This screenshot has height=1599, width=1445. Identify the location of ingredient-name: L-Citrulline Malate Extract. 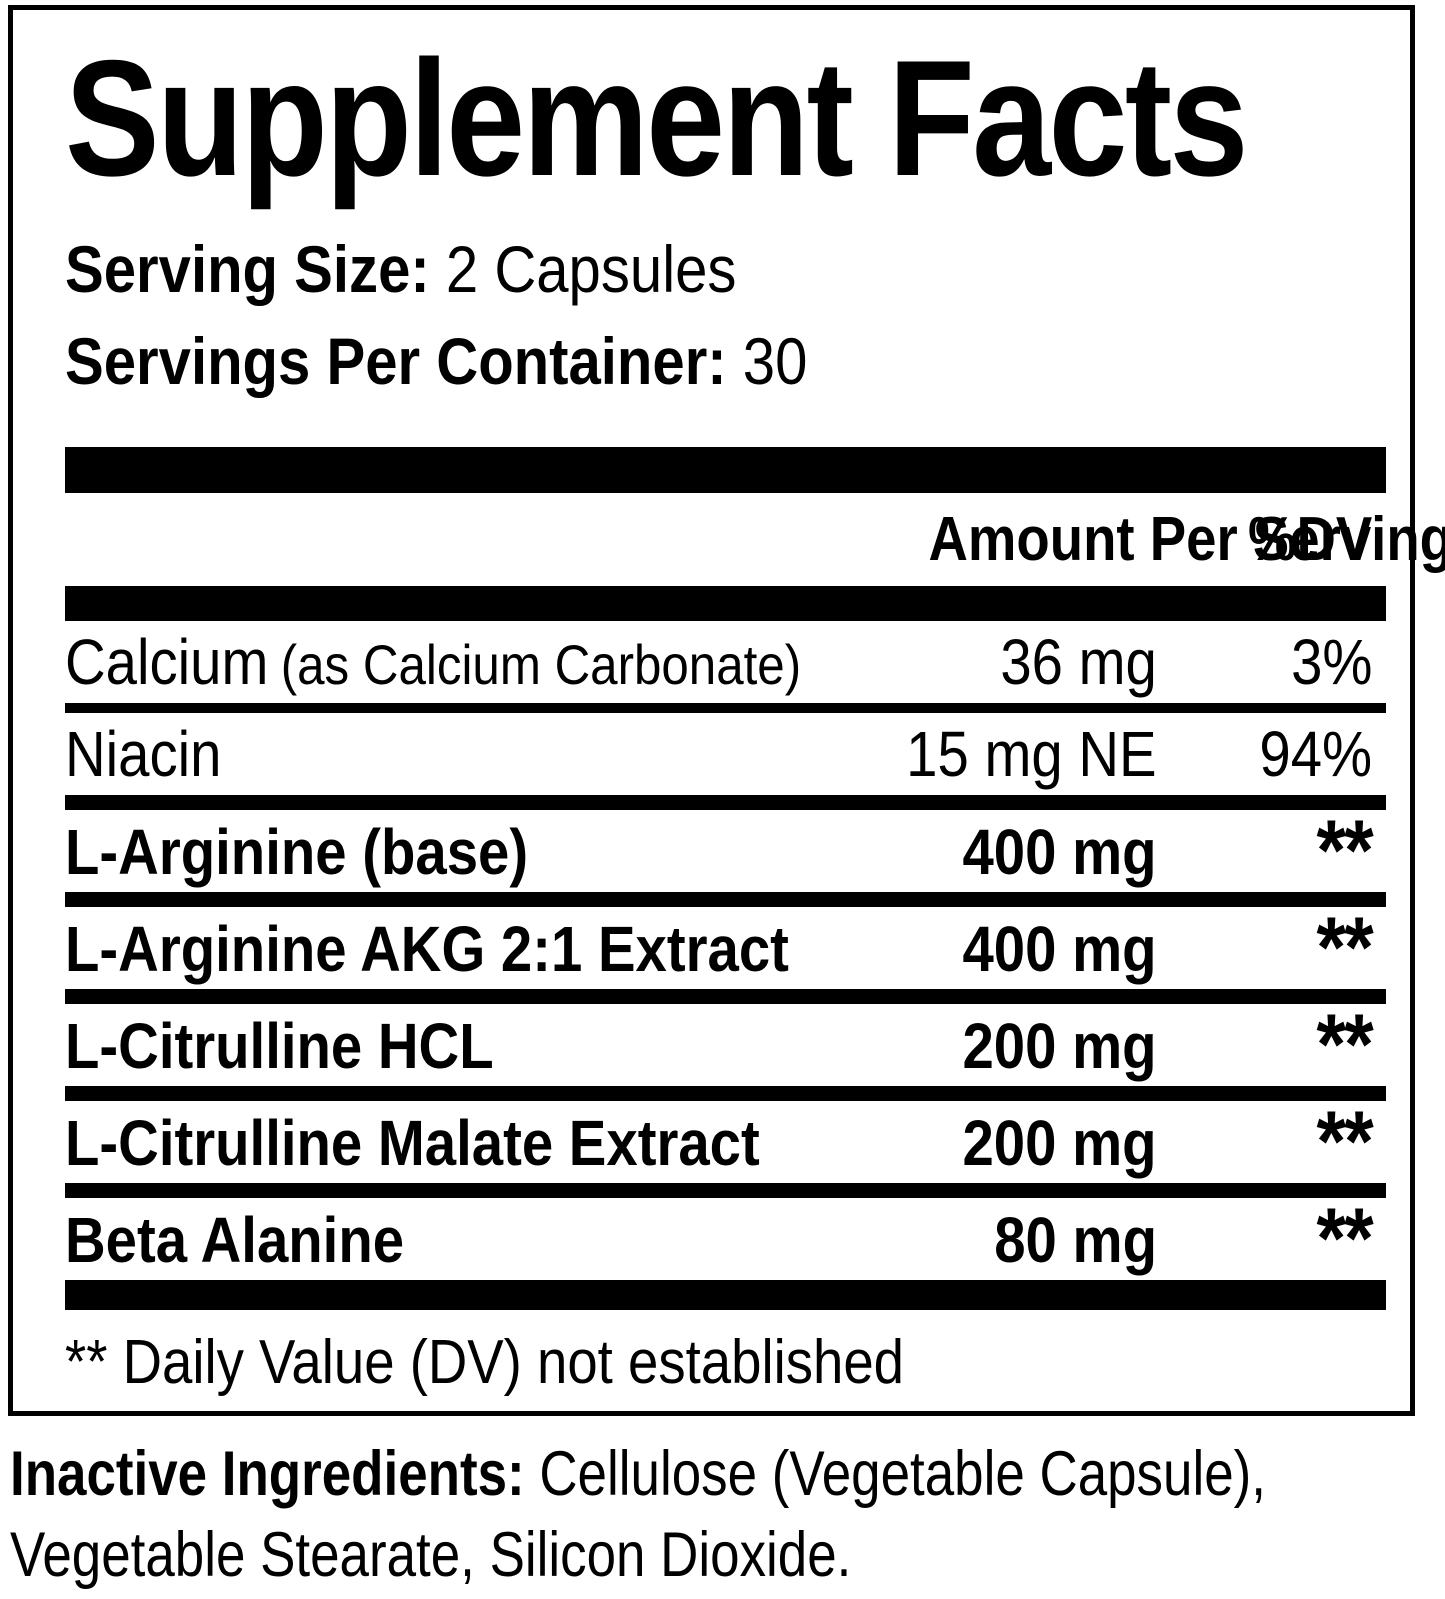
(412, 1143).